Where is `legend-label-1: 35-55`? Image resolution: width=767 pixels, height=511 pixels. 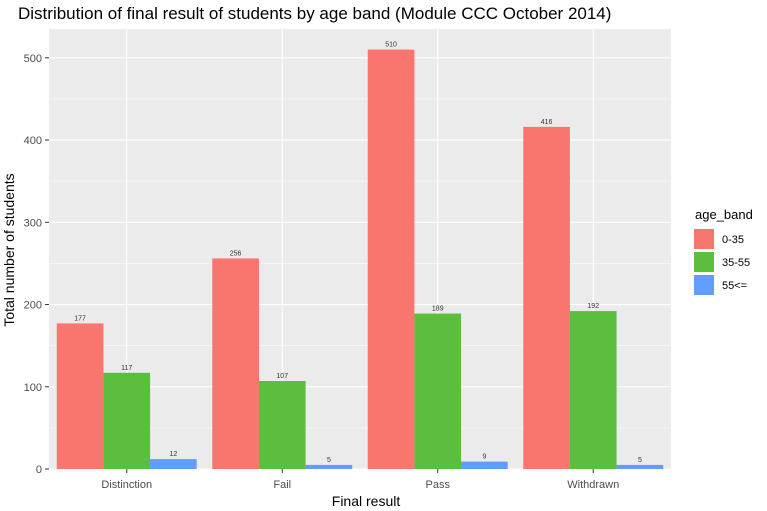 legend-label-1: 35-55 is located at coordinates (736, 263).